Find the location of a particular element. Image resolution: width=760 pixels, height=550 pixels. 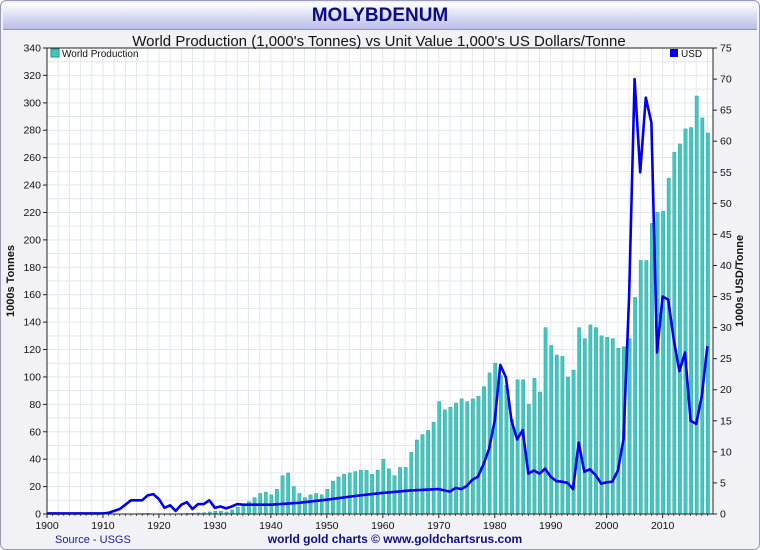

y-axis-label-right: 1000s USD/Tonne is located at coordinates (740, 281).